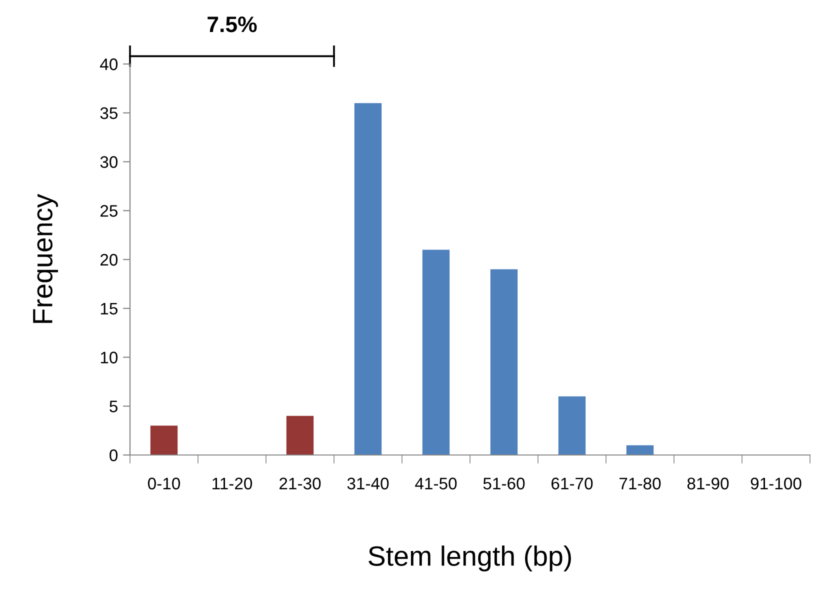 This screenshot has width=826, height=599. What do you see at coordinates (109, 211) in the screenshot?
I see `y-tick-label: 25` at bounding box center [109, 211].